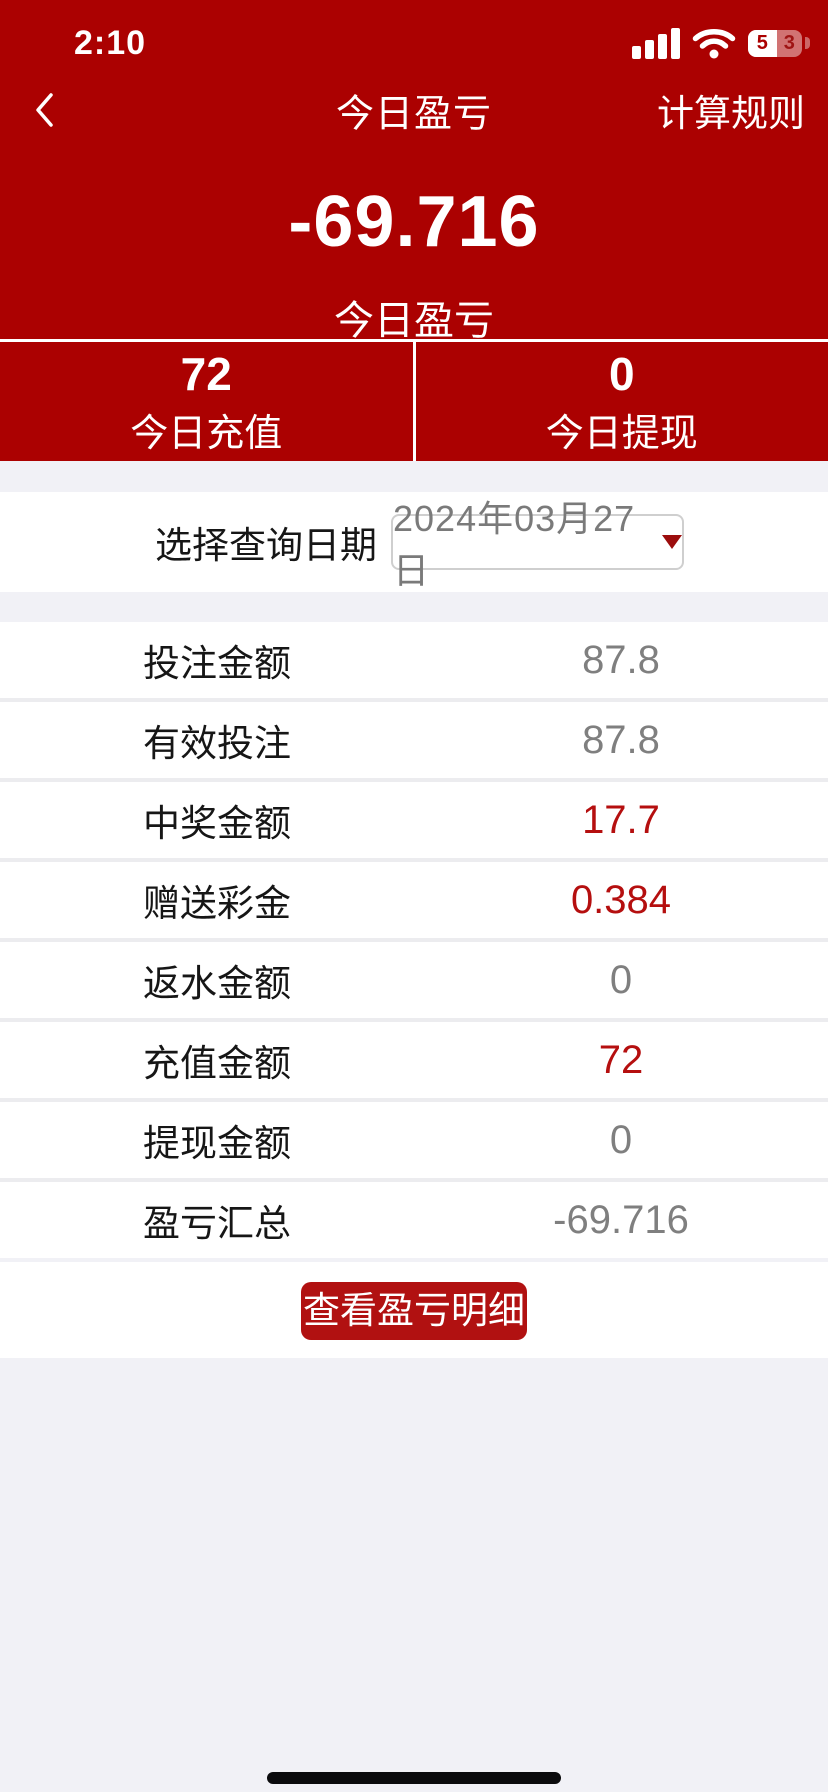  What do you see at coordinates (414, 36) in the screenshot?
I see `status-bar: 2:10 5 3` at bounding box center [414, 36].